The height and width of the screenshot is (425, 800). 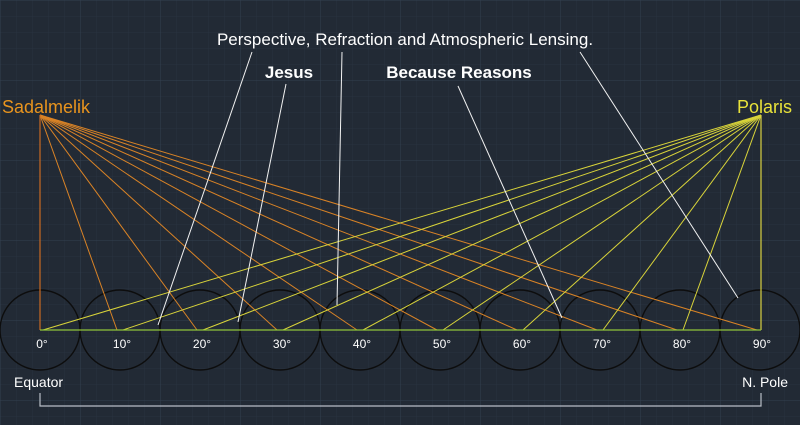 I want to click on polaris-label: Polaris, so click(x=764, y=107).